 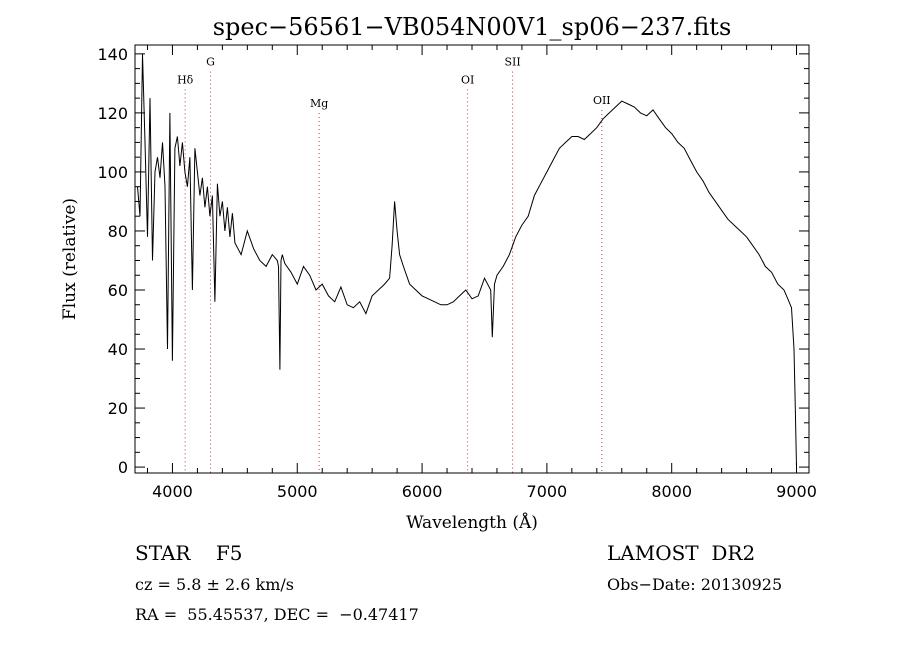 I want to click on x-tick-label: 9000, so click(x=796, y=491).